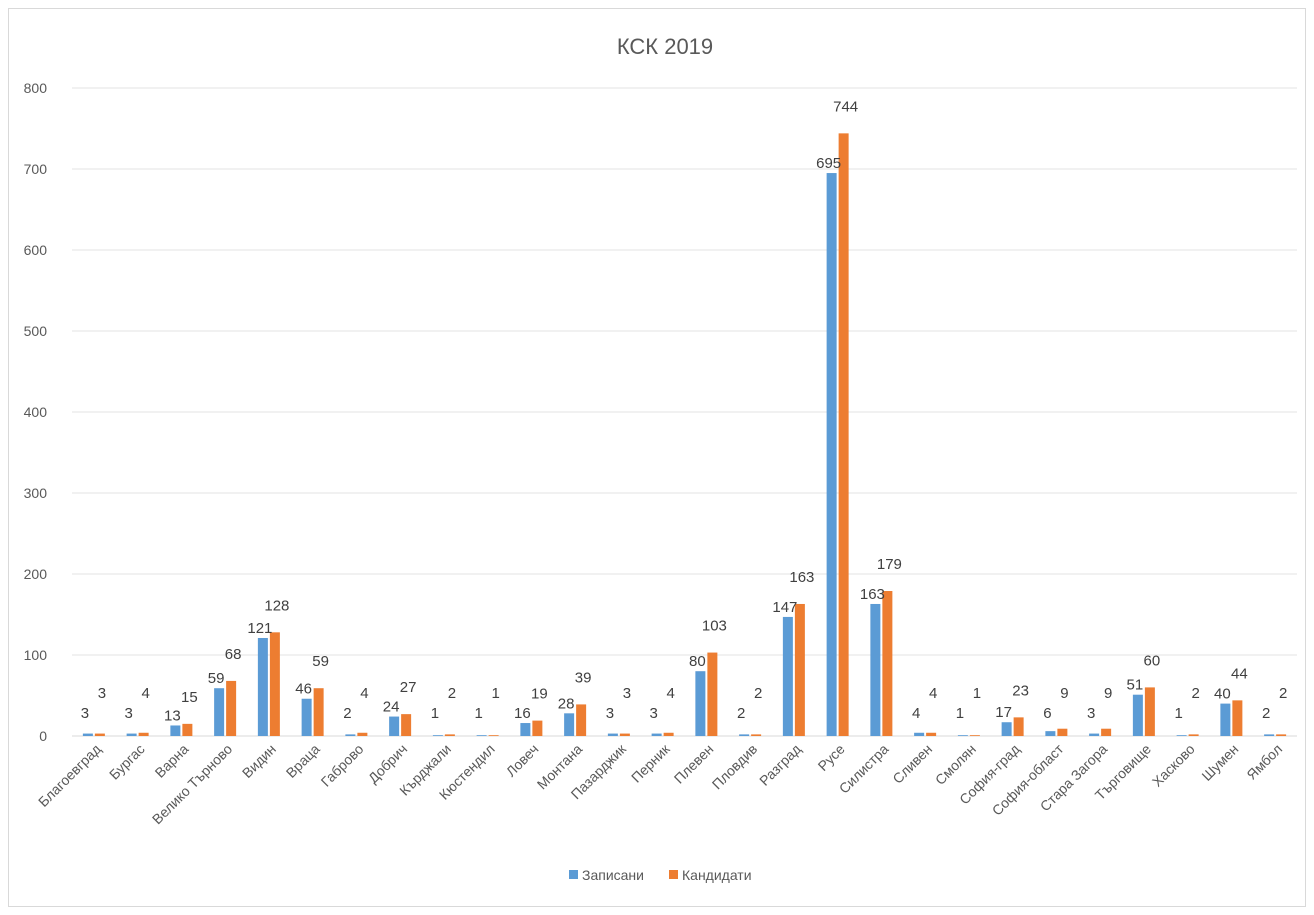  Describe the element at coordinates (665, 46) in the screenshot. I see `chart-title: КСК 2019` at that location.